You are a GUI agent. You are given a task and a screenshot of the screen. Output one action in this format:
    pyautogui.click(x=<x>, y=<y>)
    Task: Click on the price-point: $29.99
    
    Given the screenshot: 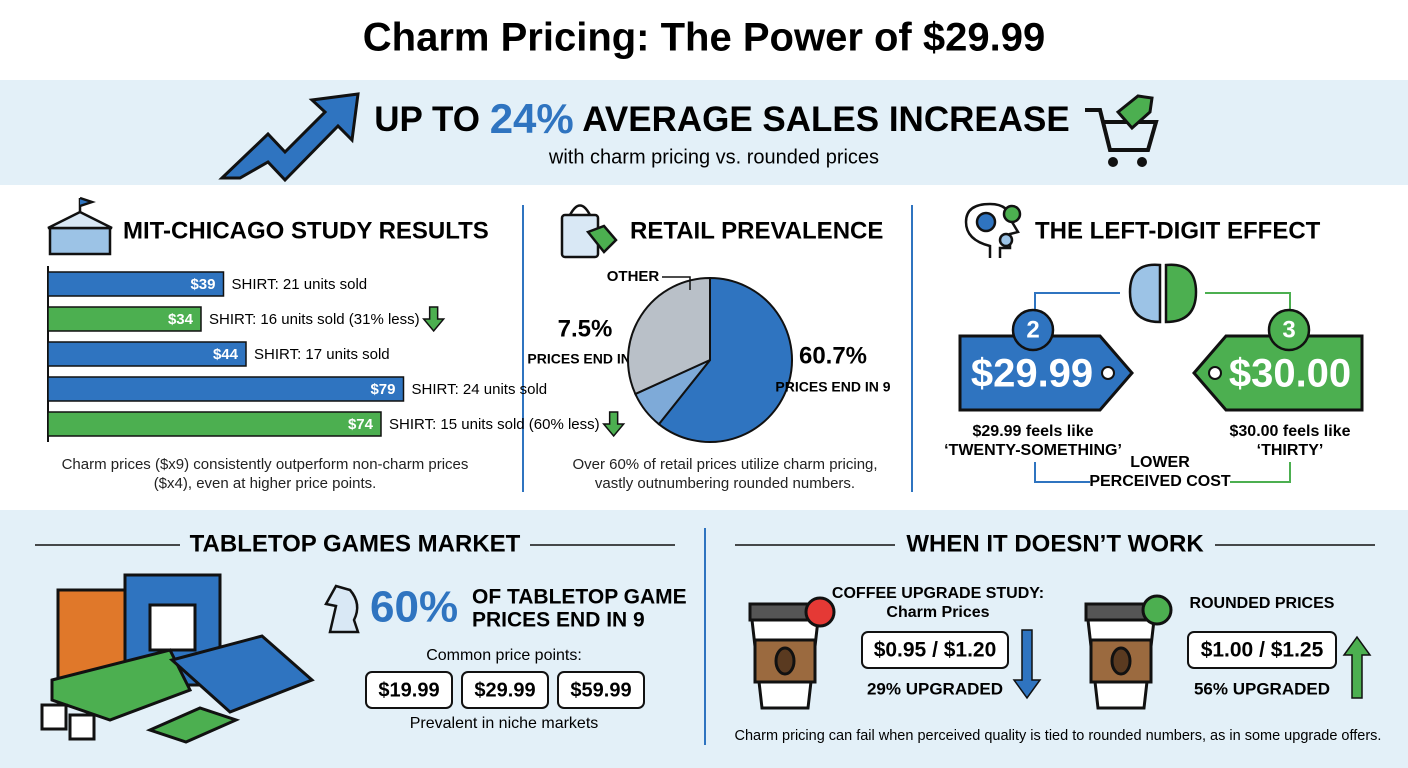 What is the action you would take?
    pyautogui.click(x=504, y=690)
    